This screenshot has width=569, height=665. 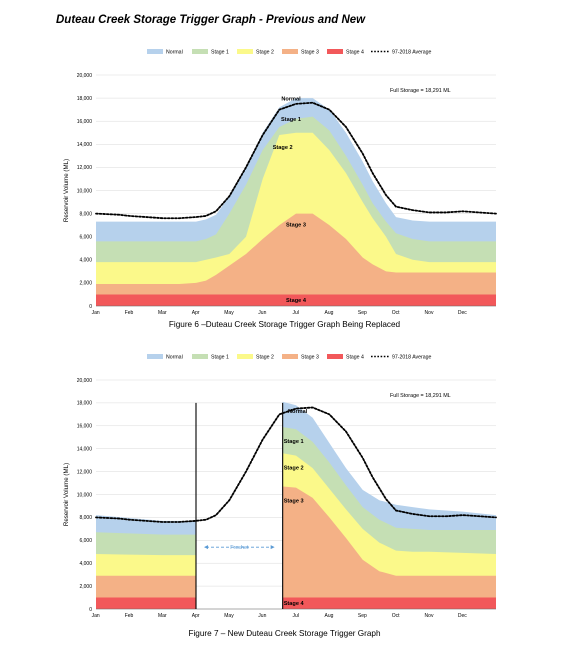 What do you see at coordinates (396, 313) in the screenshot?
I see `x-tick-label: Oct` at bounding box center [396, 313].